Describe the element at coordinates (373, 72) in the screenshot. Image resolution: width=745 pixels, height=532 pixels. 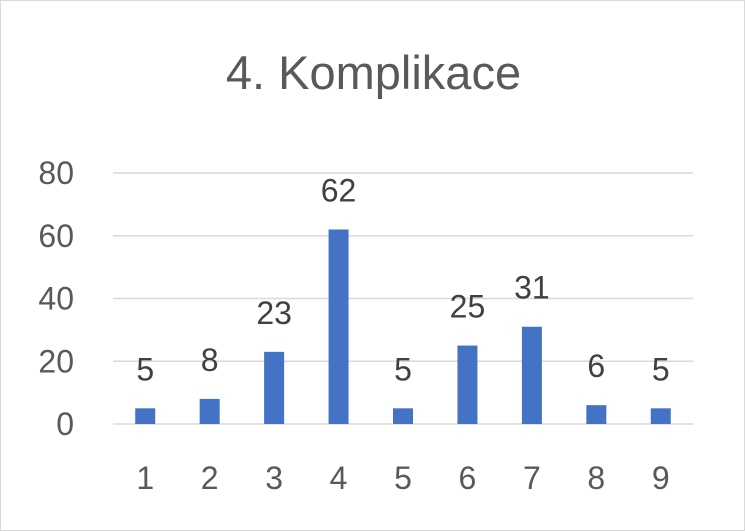
I see `chart-title: 4. Komplikace` at that location.